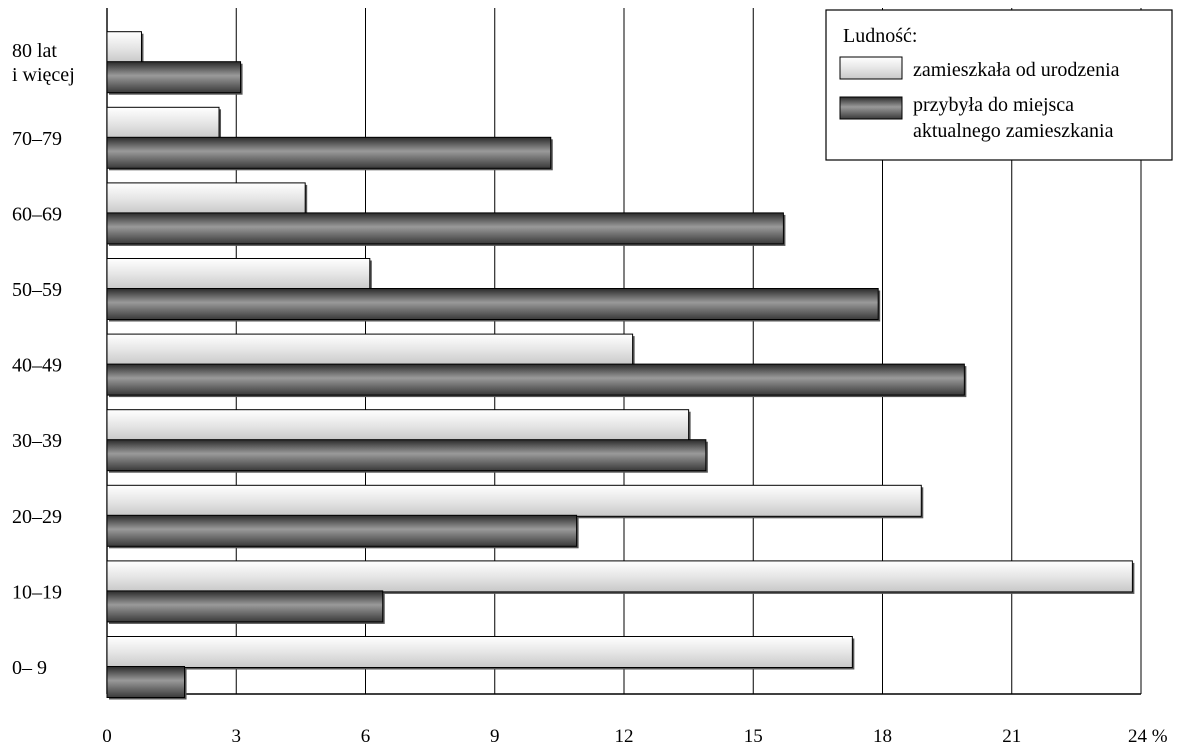  Describe the element at coordinates (624, 736) in the screenshot. I see `x-tick-label: 12` at that location.